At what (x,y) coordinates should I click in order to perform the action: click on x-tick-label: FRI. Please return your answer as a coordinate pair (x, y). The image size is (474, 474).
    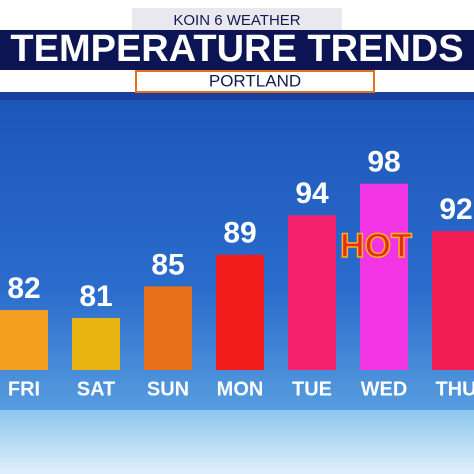
    Looking at the image, I should click on (24, 389).